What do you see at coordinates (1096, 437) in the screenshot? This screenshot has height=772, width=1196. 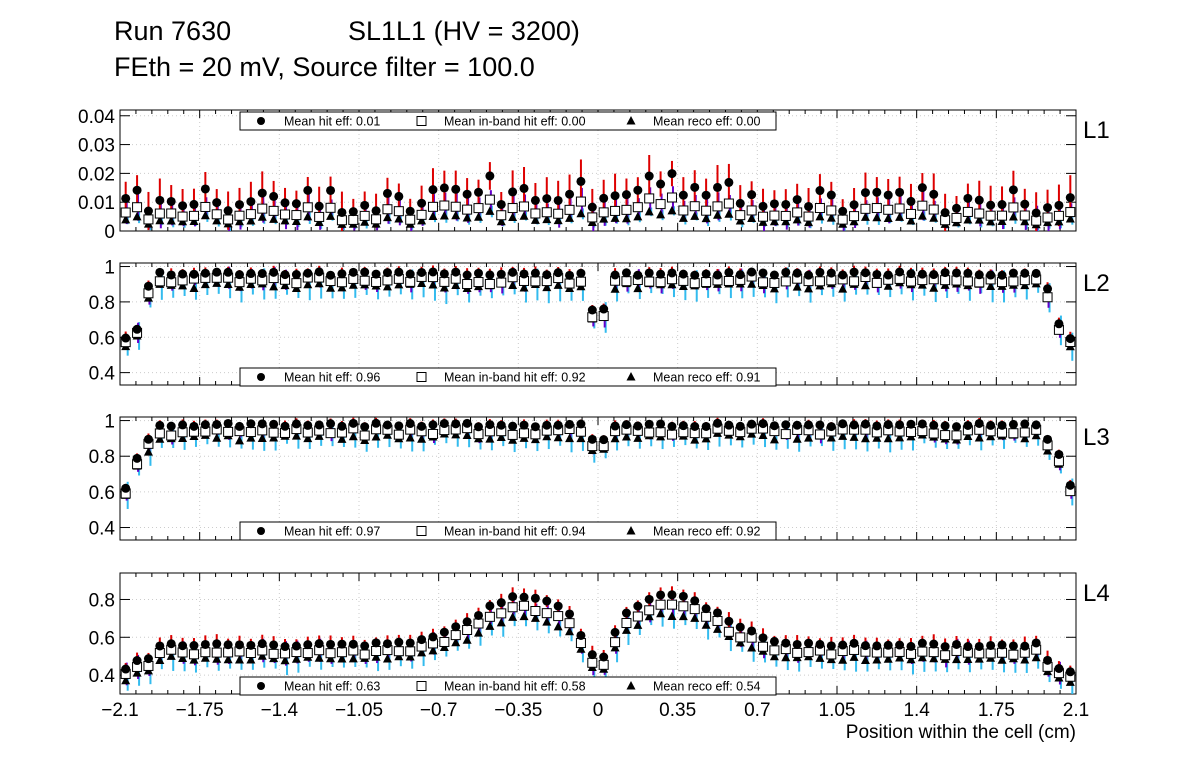 I see `panel-label: L3` at bounding box center [1096, 437].